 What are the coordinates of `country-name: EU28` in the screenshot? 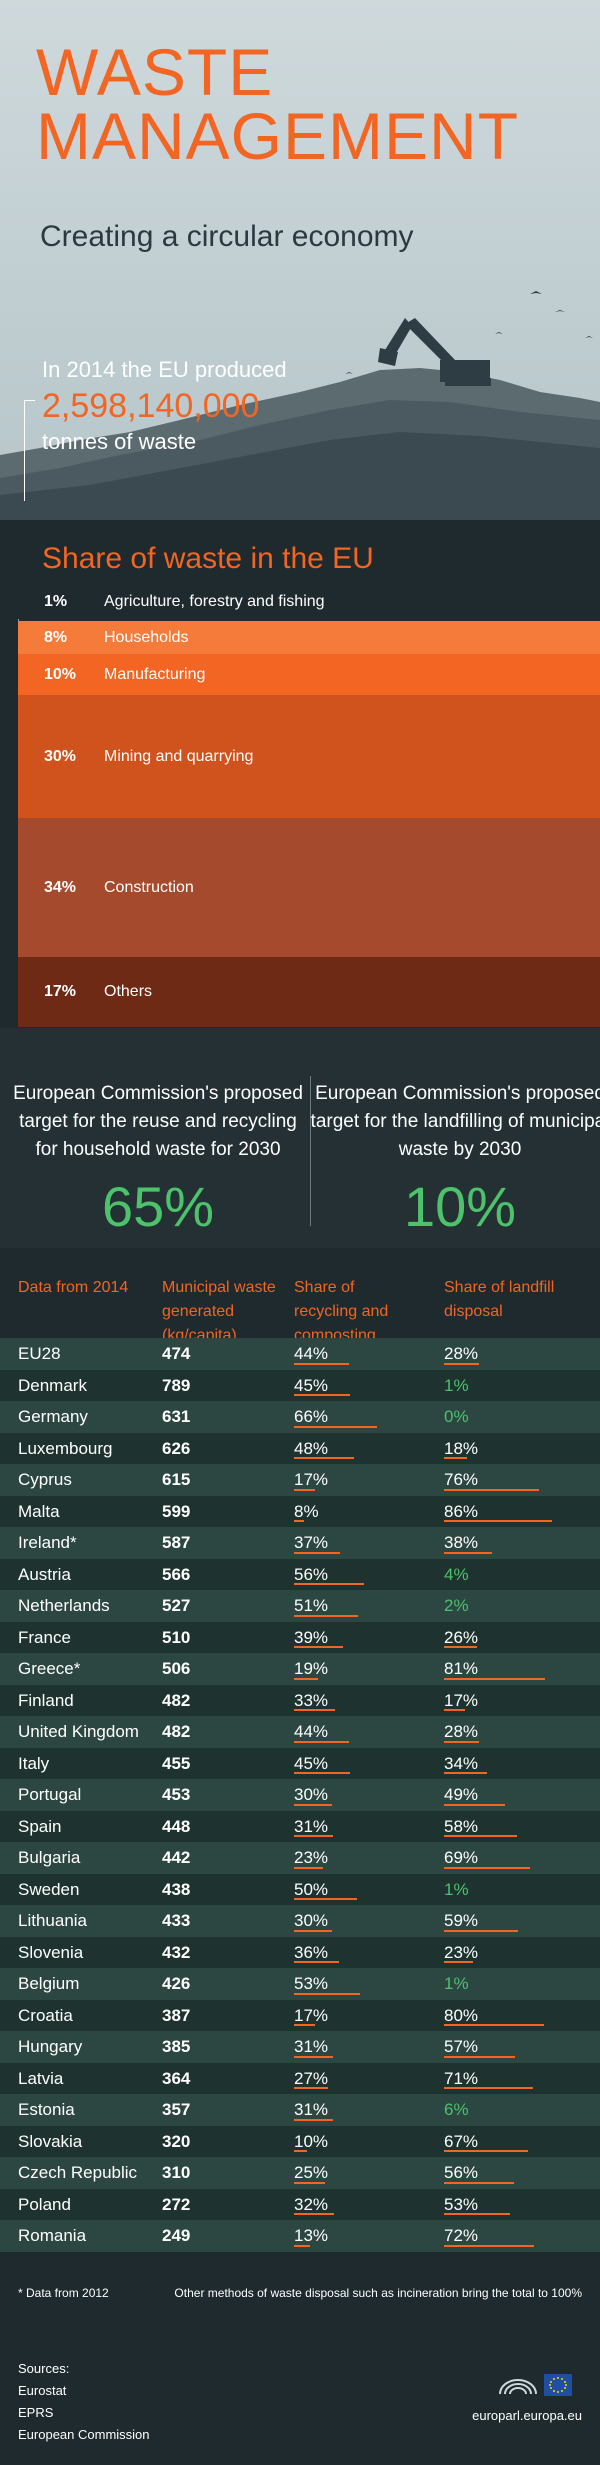 It's located at (39, 1353).